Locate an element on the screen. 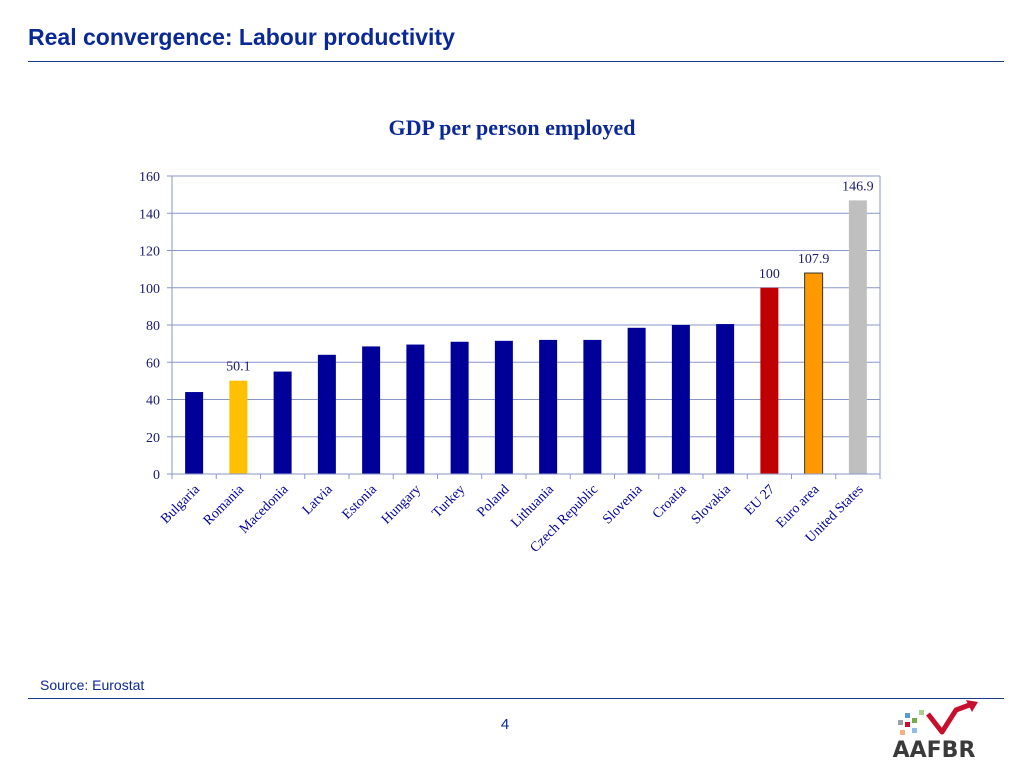 The image size is (1024, 768). logo-text: AAFBR is located at coordinates (934, 750).